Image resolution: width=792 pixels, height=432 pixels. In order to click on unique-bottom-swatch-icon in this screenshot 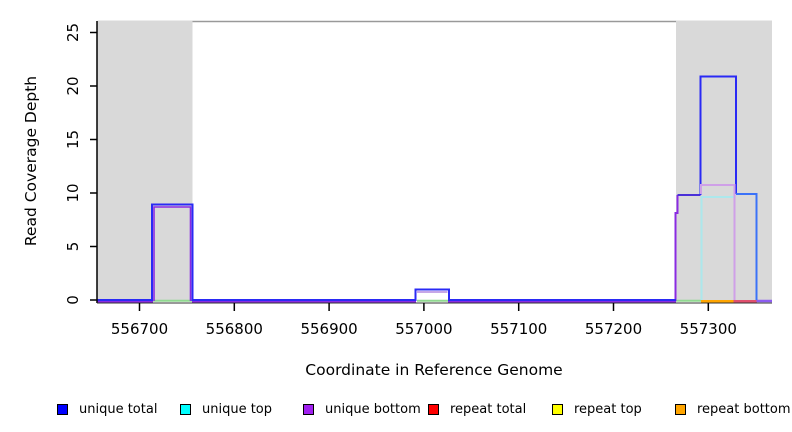, I will do `click(308, 409)`.